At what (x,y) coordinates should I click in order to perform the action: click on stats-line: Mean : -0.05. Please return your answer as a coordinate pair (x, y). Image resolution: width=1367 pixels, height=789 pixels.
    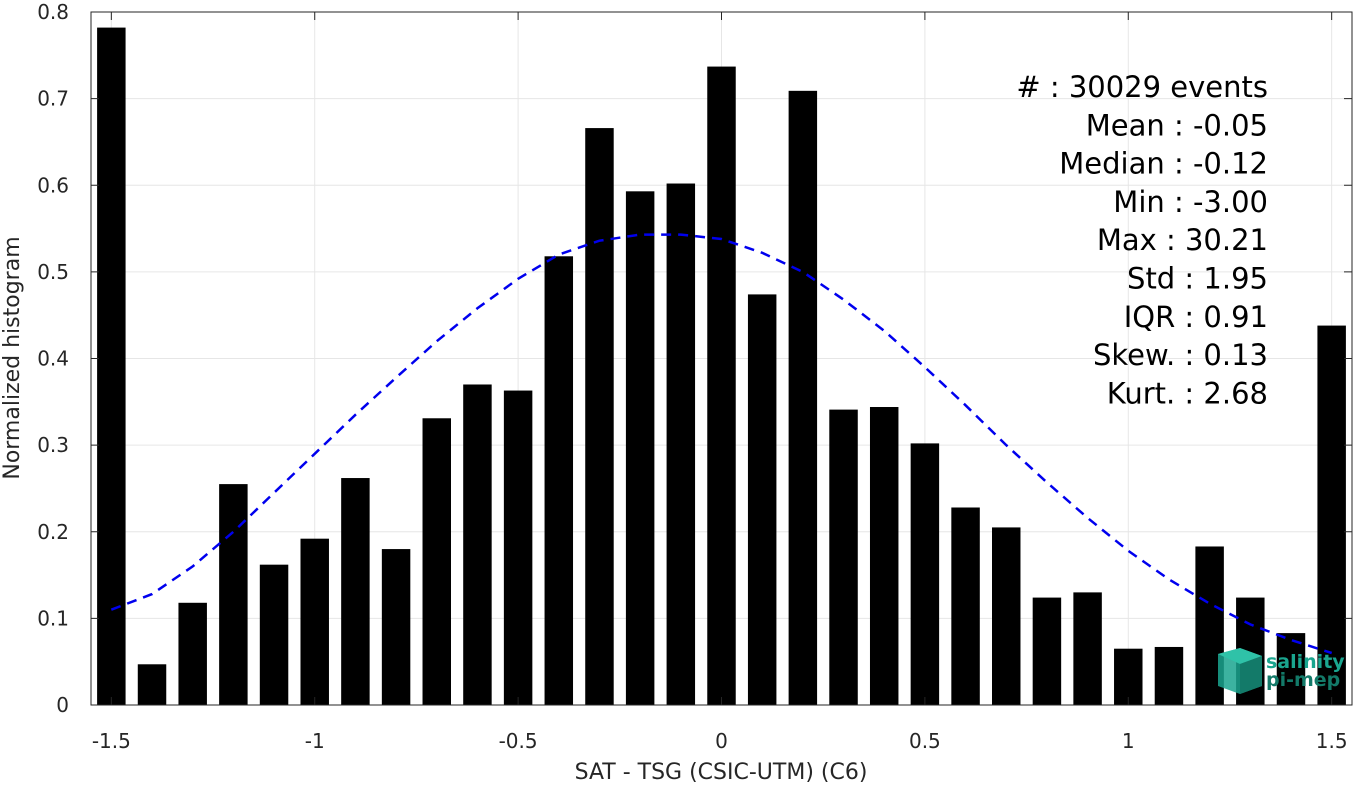
    Looking at the image, I should click on (1177, 125).